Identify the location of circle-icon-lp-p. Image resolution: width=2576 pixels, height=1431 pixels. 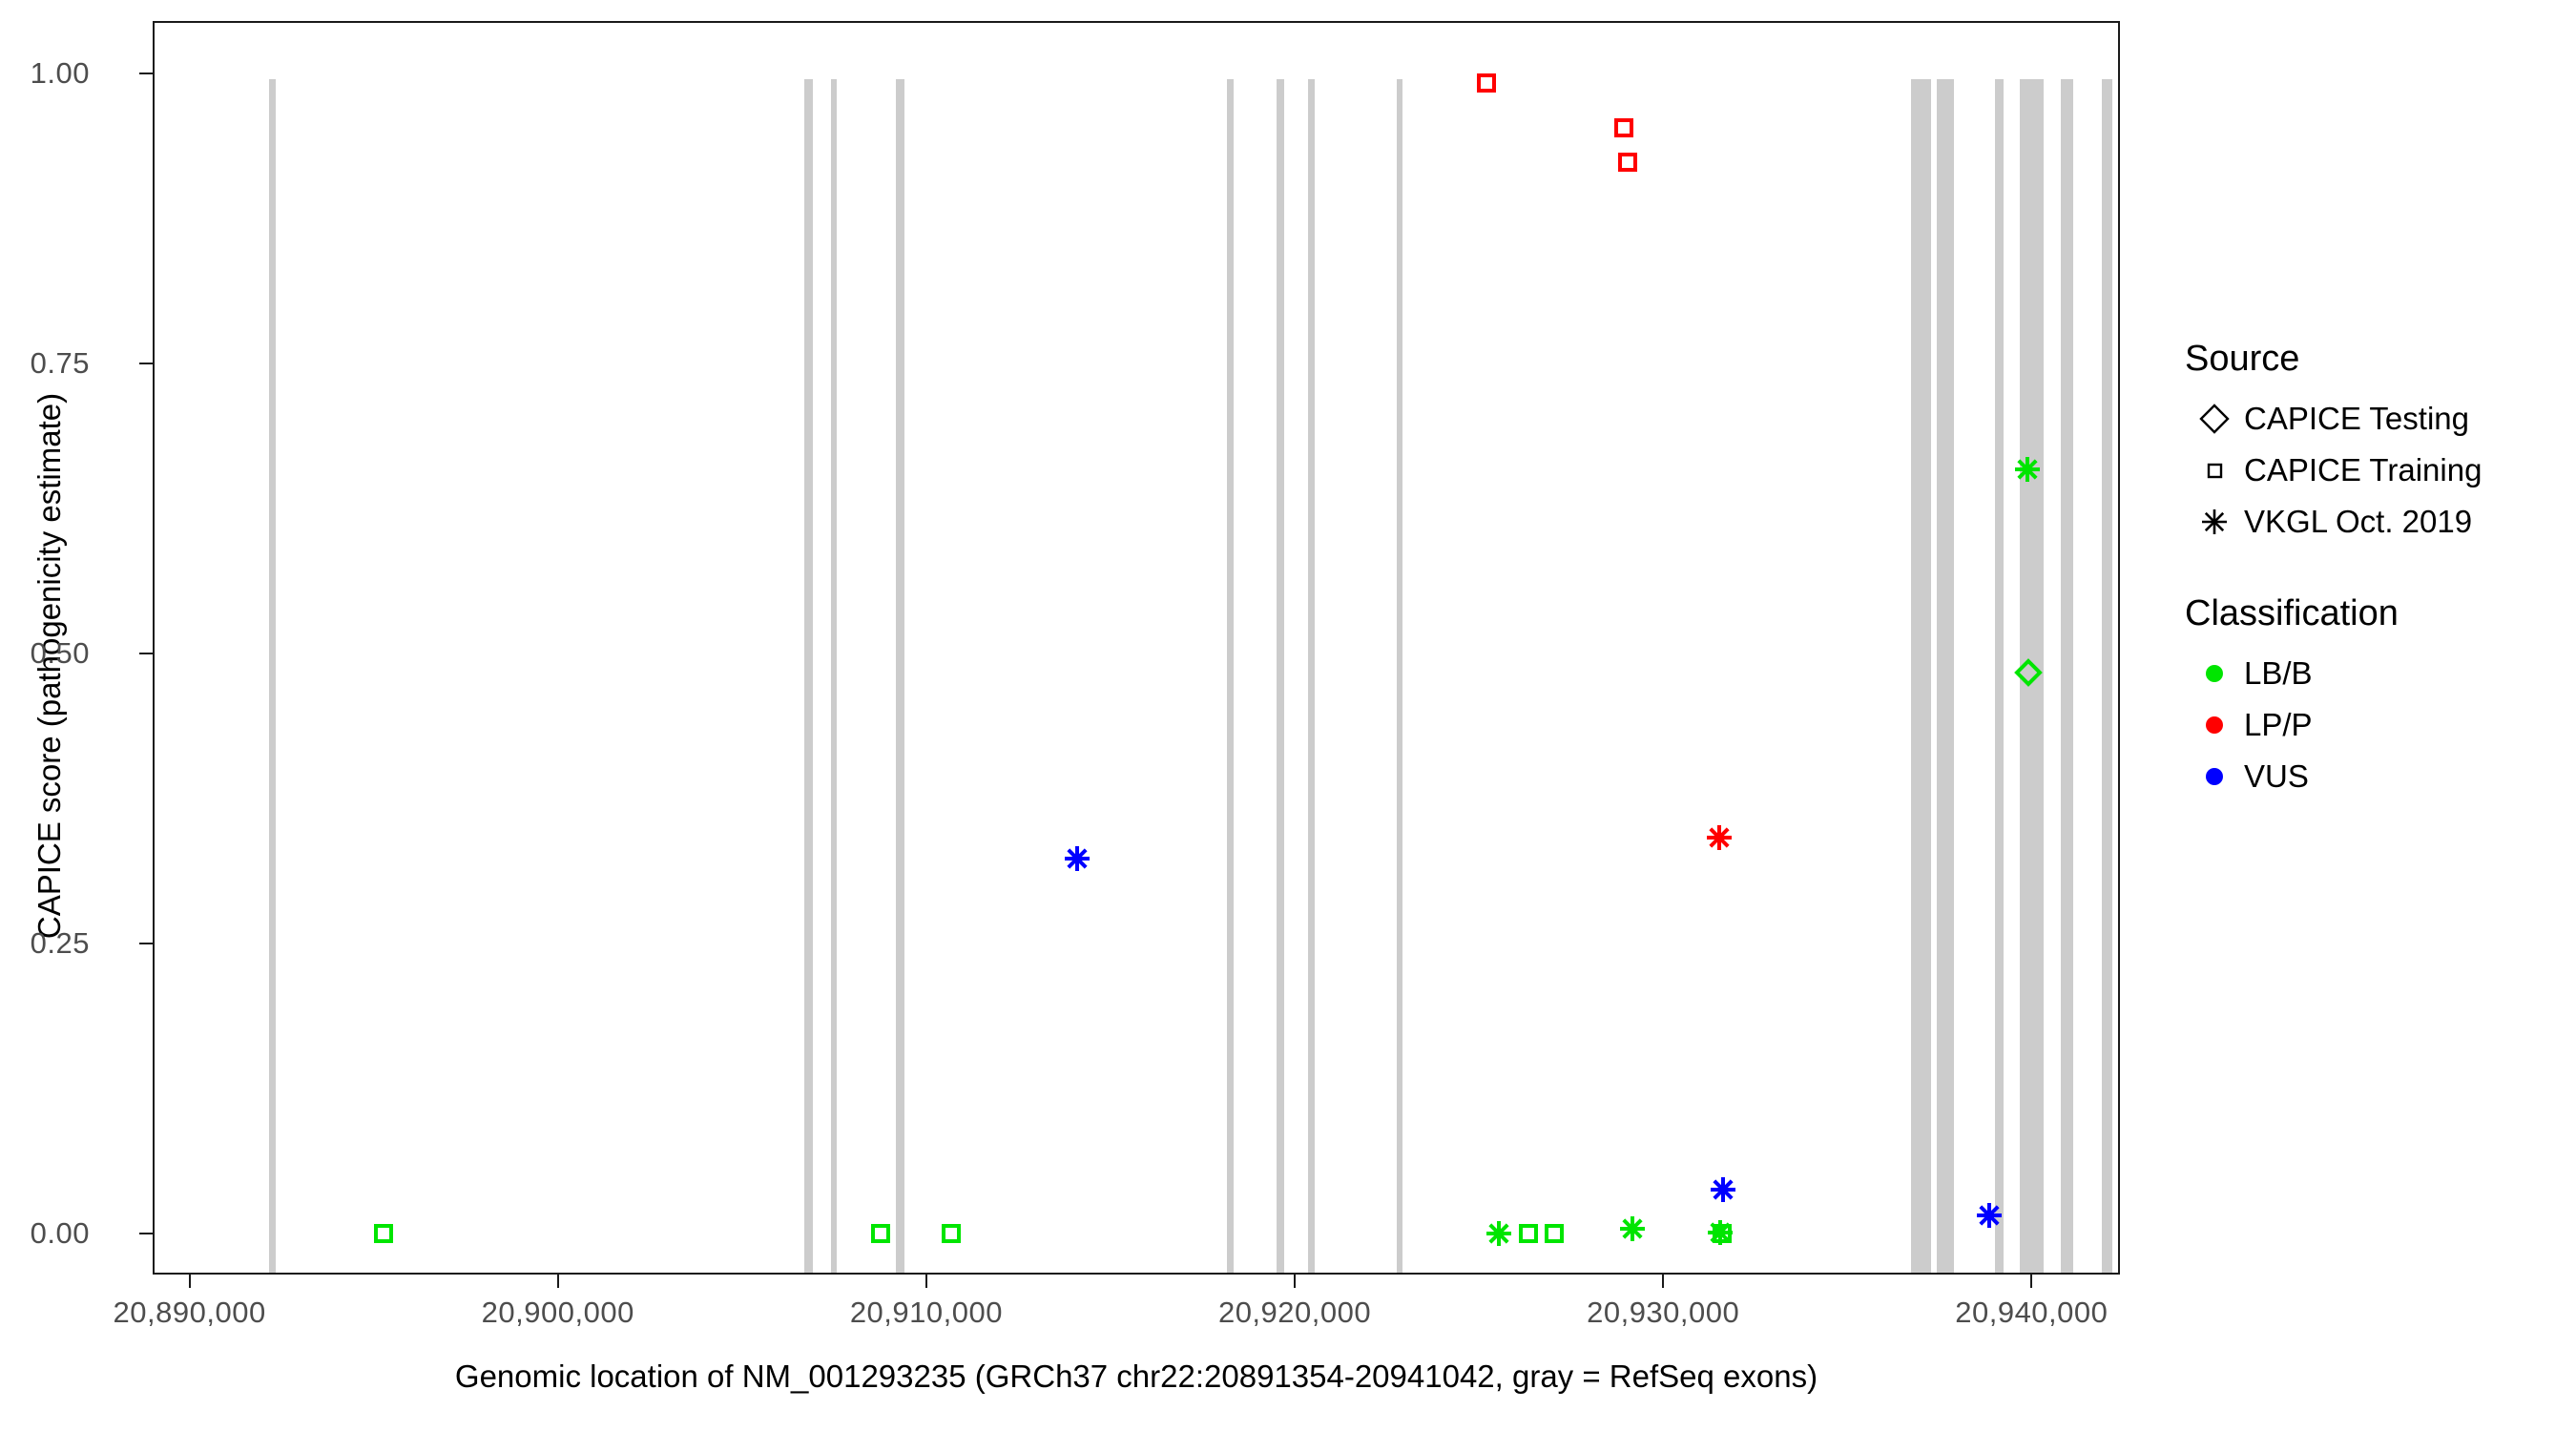
(2214, 725).